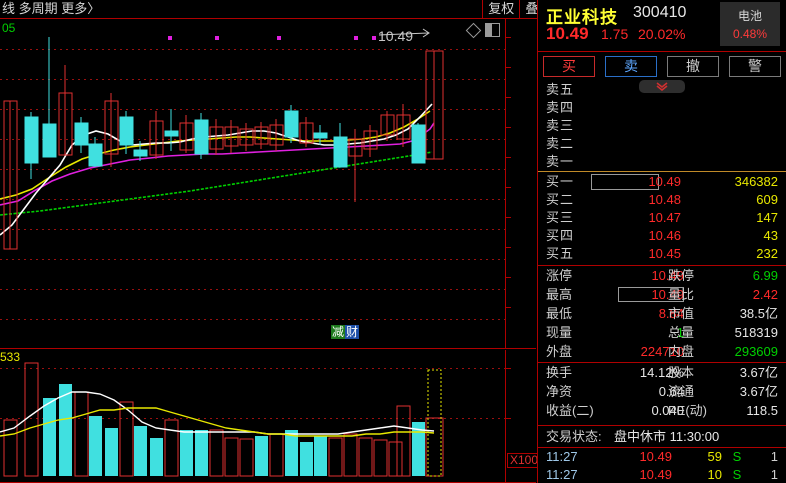 The image size is (786, 483). Describe the element at coordinates (750, 24) in the screenshot. I see `sector-badge: 电池 0.48%` at that location.